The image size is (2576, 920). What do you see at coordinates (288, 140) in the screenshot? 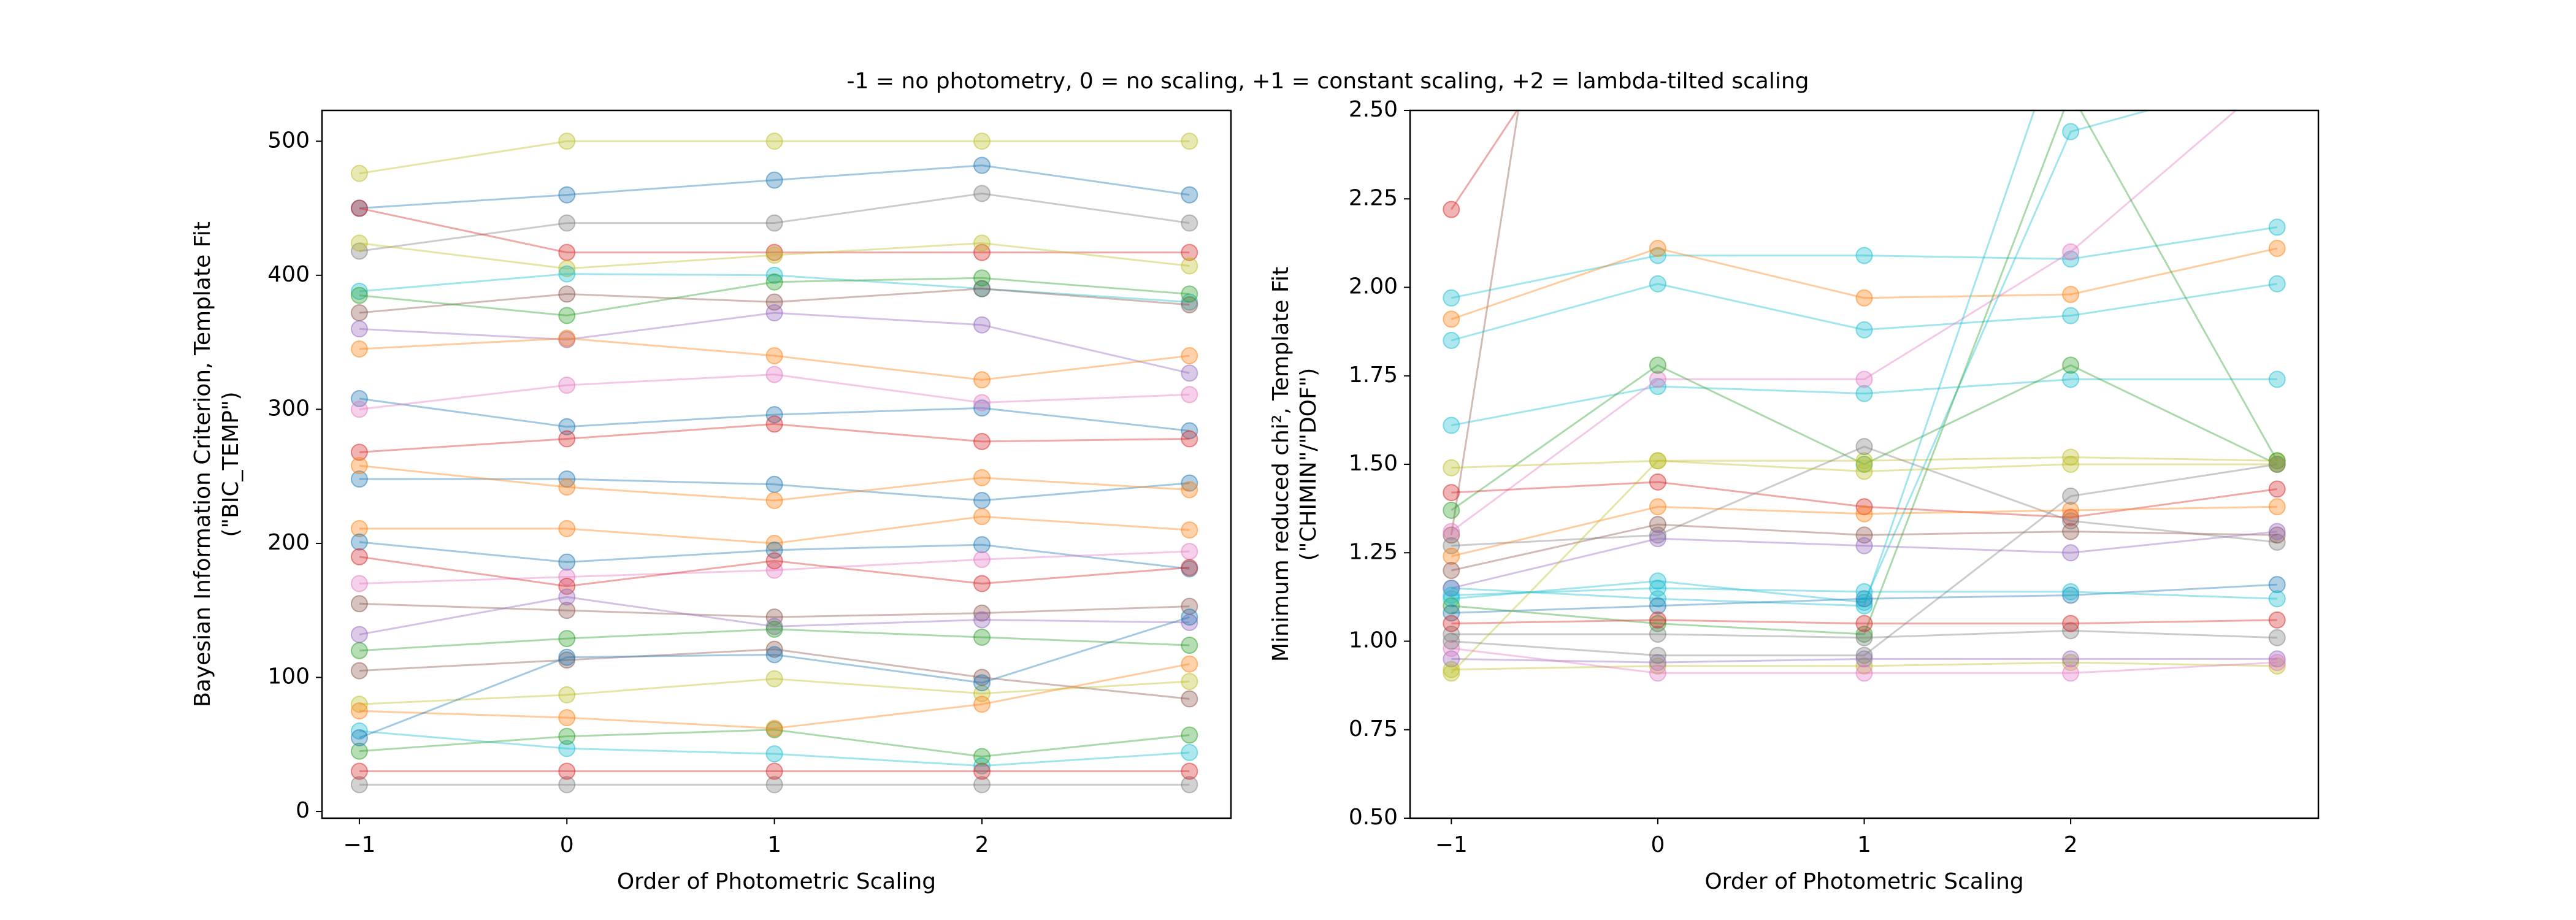
I see `y-tick-label: 500` at bounding box center [288, 140].